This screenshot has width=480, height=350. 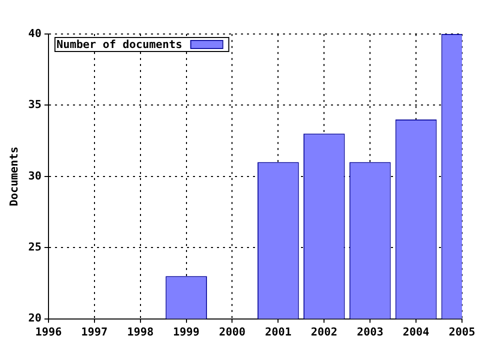 What do you see at coordinates (370, 331) in the screenshot?
I see `x-tick-label: 2003` at bounding box center [370, 331].